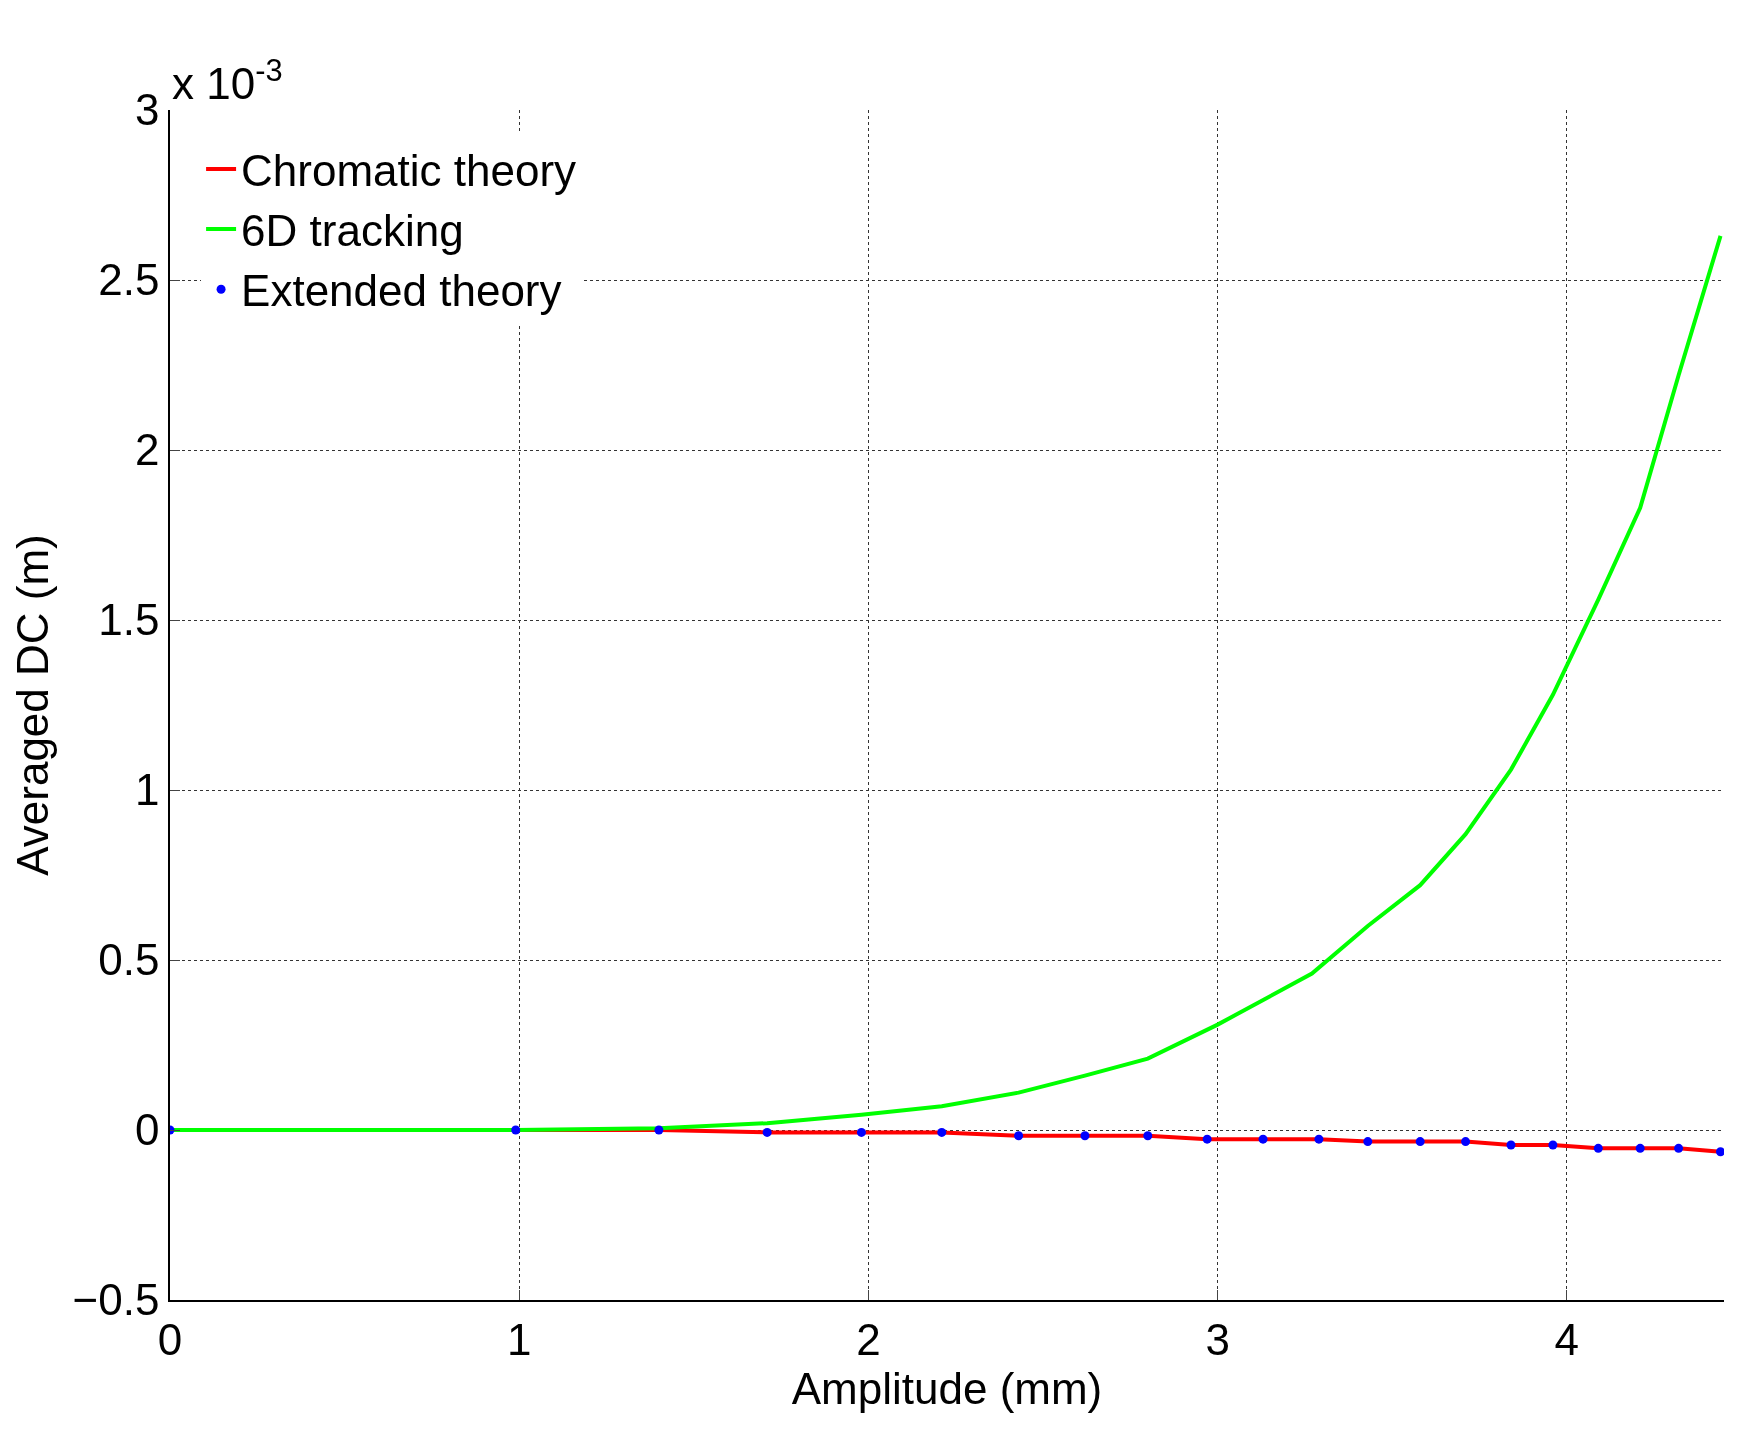  I want to click on x-tick-label: 2, so click(868, 1339).